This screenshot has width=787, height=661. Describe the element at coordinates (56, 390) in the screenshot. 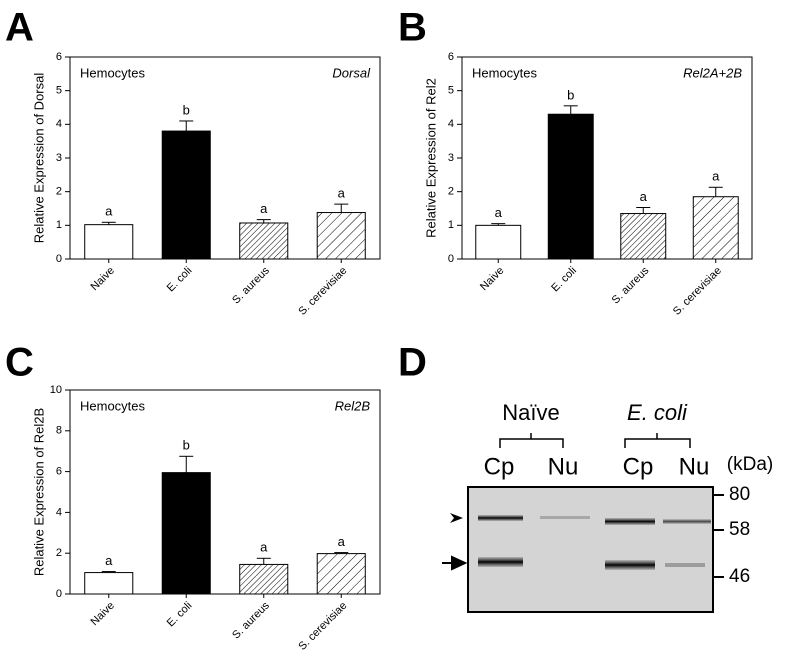

I see `y-tick-label: 10` at that location.